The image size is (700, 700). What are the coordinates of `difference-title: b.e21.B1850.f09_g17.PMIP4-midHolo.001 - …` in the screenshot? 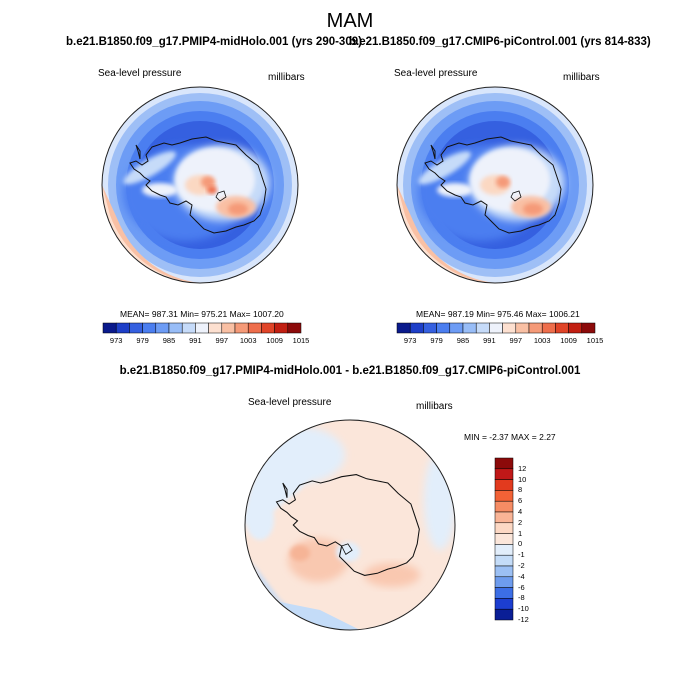 It's located at (350, 371).